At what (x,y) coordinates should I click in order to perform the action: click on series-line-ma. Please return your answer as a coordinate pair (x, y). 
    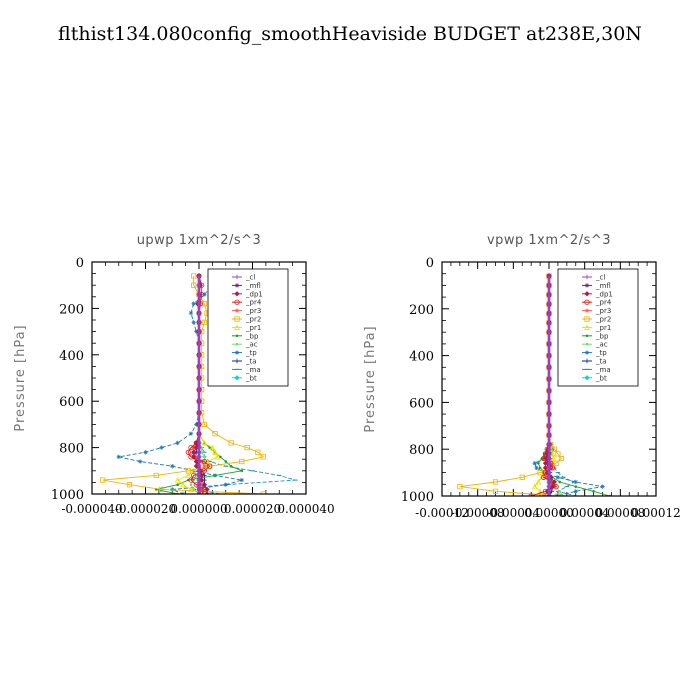
    Looking at the image, I should click on (244, 384).